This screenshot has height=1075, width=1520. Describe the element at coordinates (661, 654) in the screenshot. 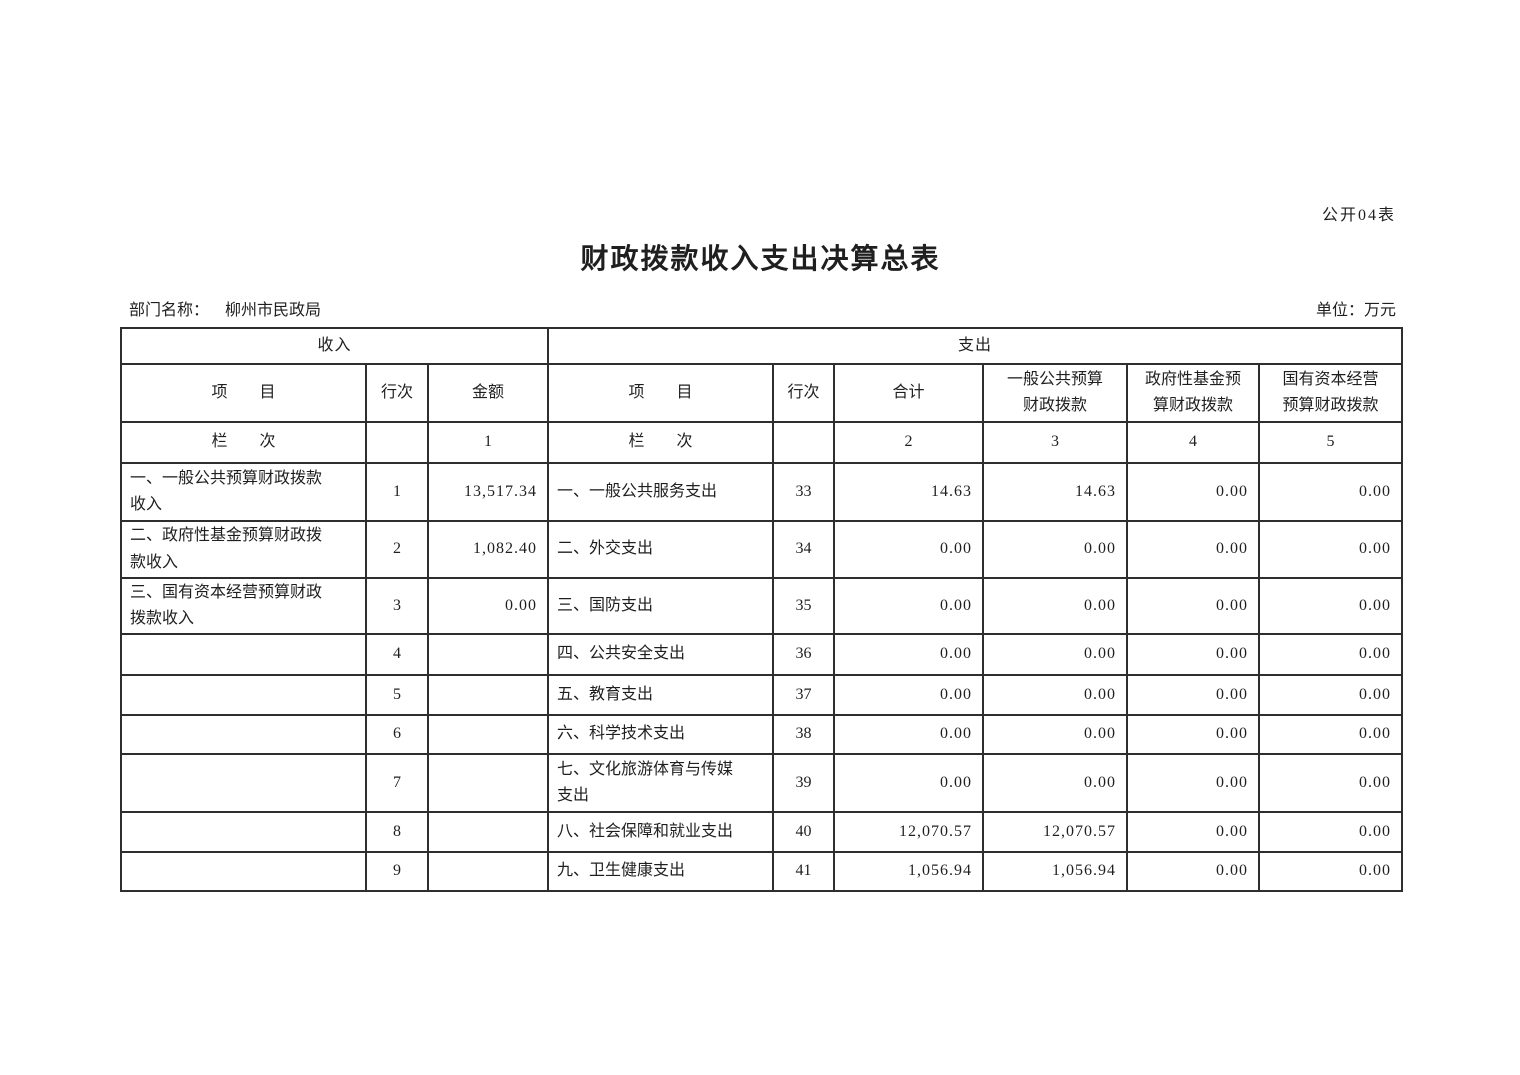

I see `expense-item-cell: 四、公共安全支出` at that location.